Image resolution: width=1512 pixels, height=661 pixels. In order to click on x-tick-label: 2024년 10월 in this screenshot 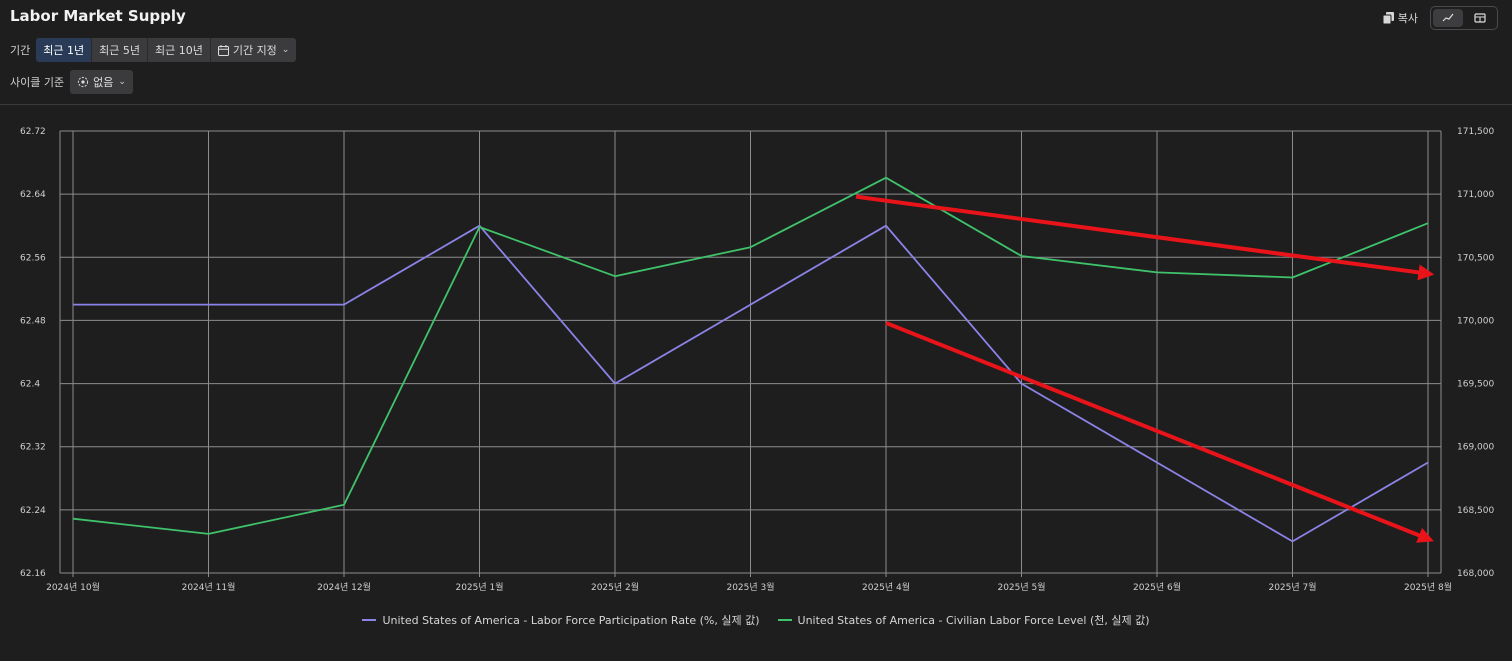, I will do `click(73, 587)`.